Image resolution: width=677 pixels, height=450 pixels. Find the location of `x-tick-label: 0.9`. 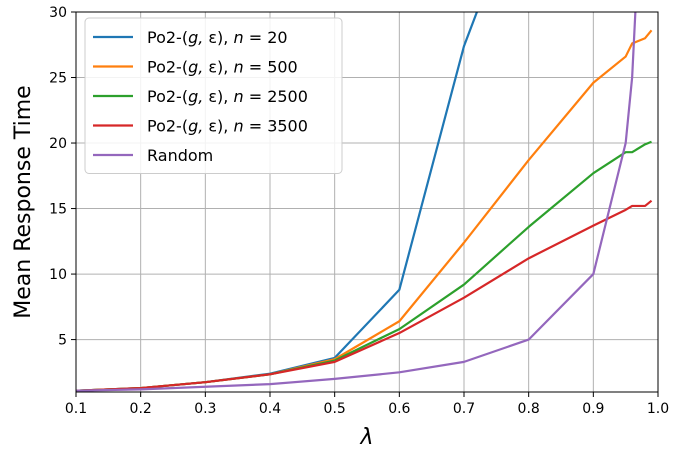

x-tick-label: 0.9 is located at coordinates (593, 409).